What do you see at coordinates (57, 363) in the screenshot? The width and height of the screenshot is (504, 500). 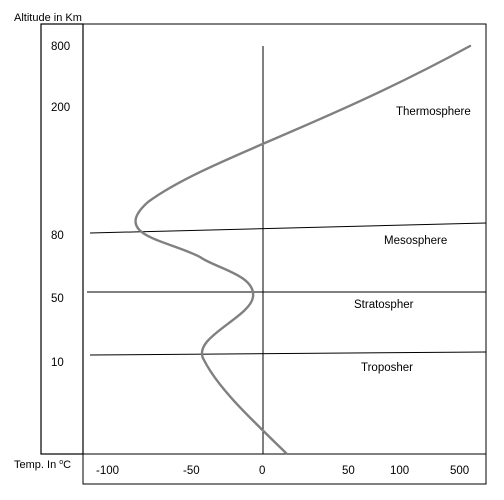 I see `y-tick-label: 10` at bounding box center [57, 363].